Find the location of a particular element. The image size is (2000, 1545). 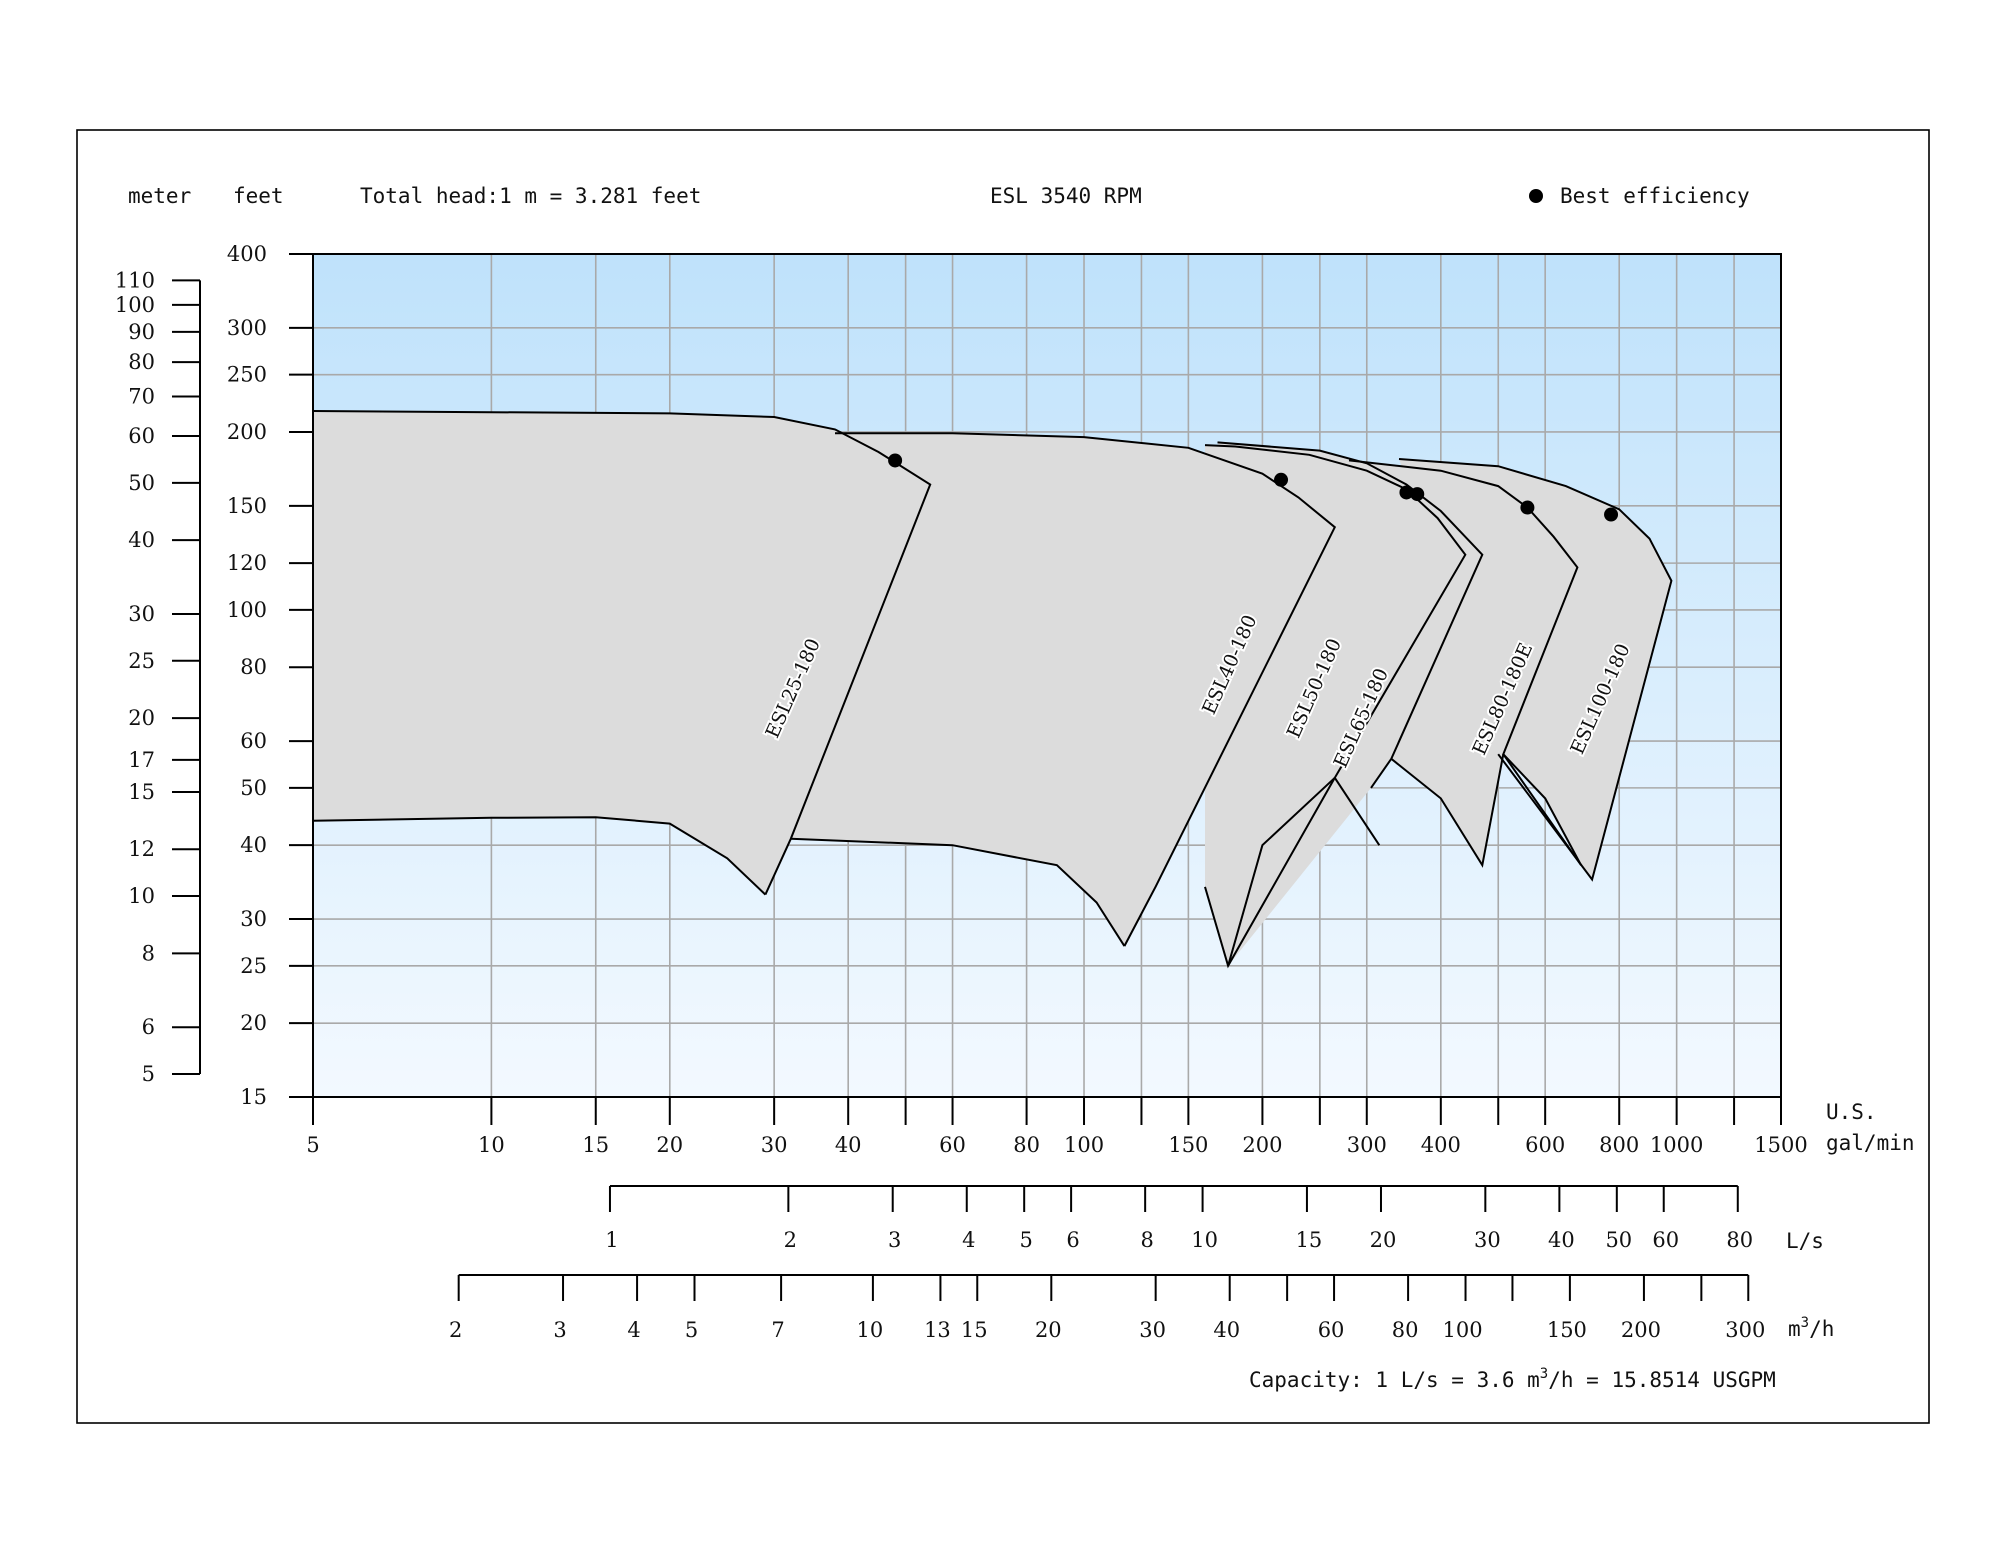

ls-tick-label: 3 is located at coordinates (894, 1240).